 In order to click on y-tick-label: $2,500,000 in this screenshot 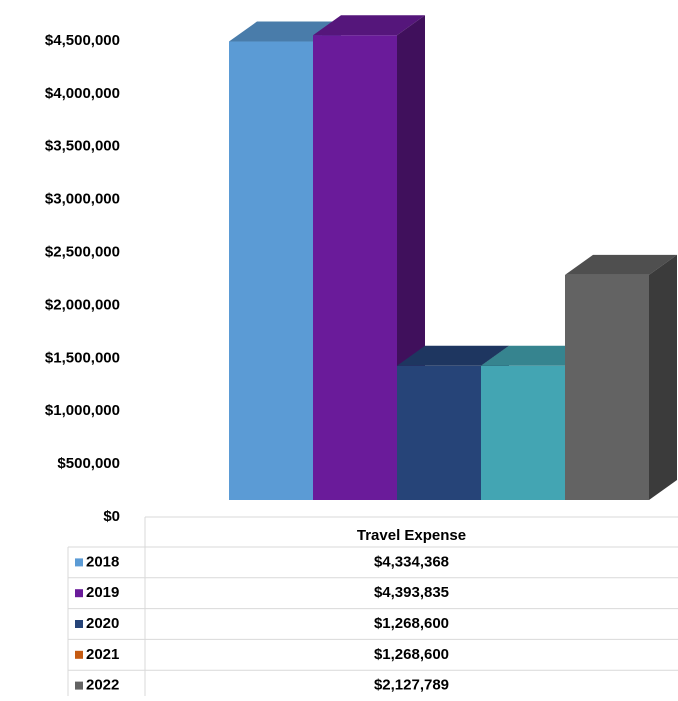, I will do `click(82, 252)`.